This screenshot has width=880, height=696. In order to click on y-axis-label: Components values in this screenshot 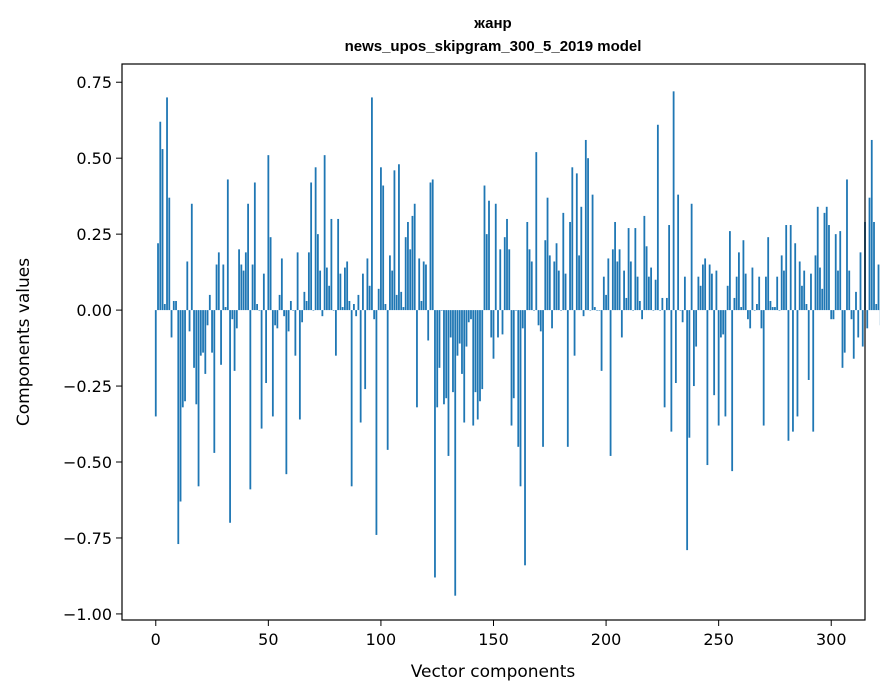, I will do `click(24, 342)`.